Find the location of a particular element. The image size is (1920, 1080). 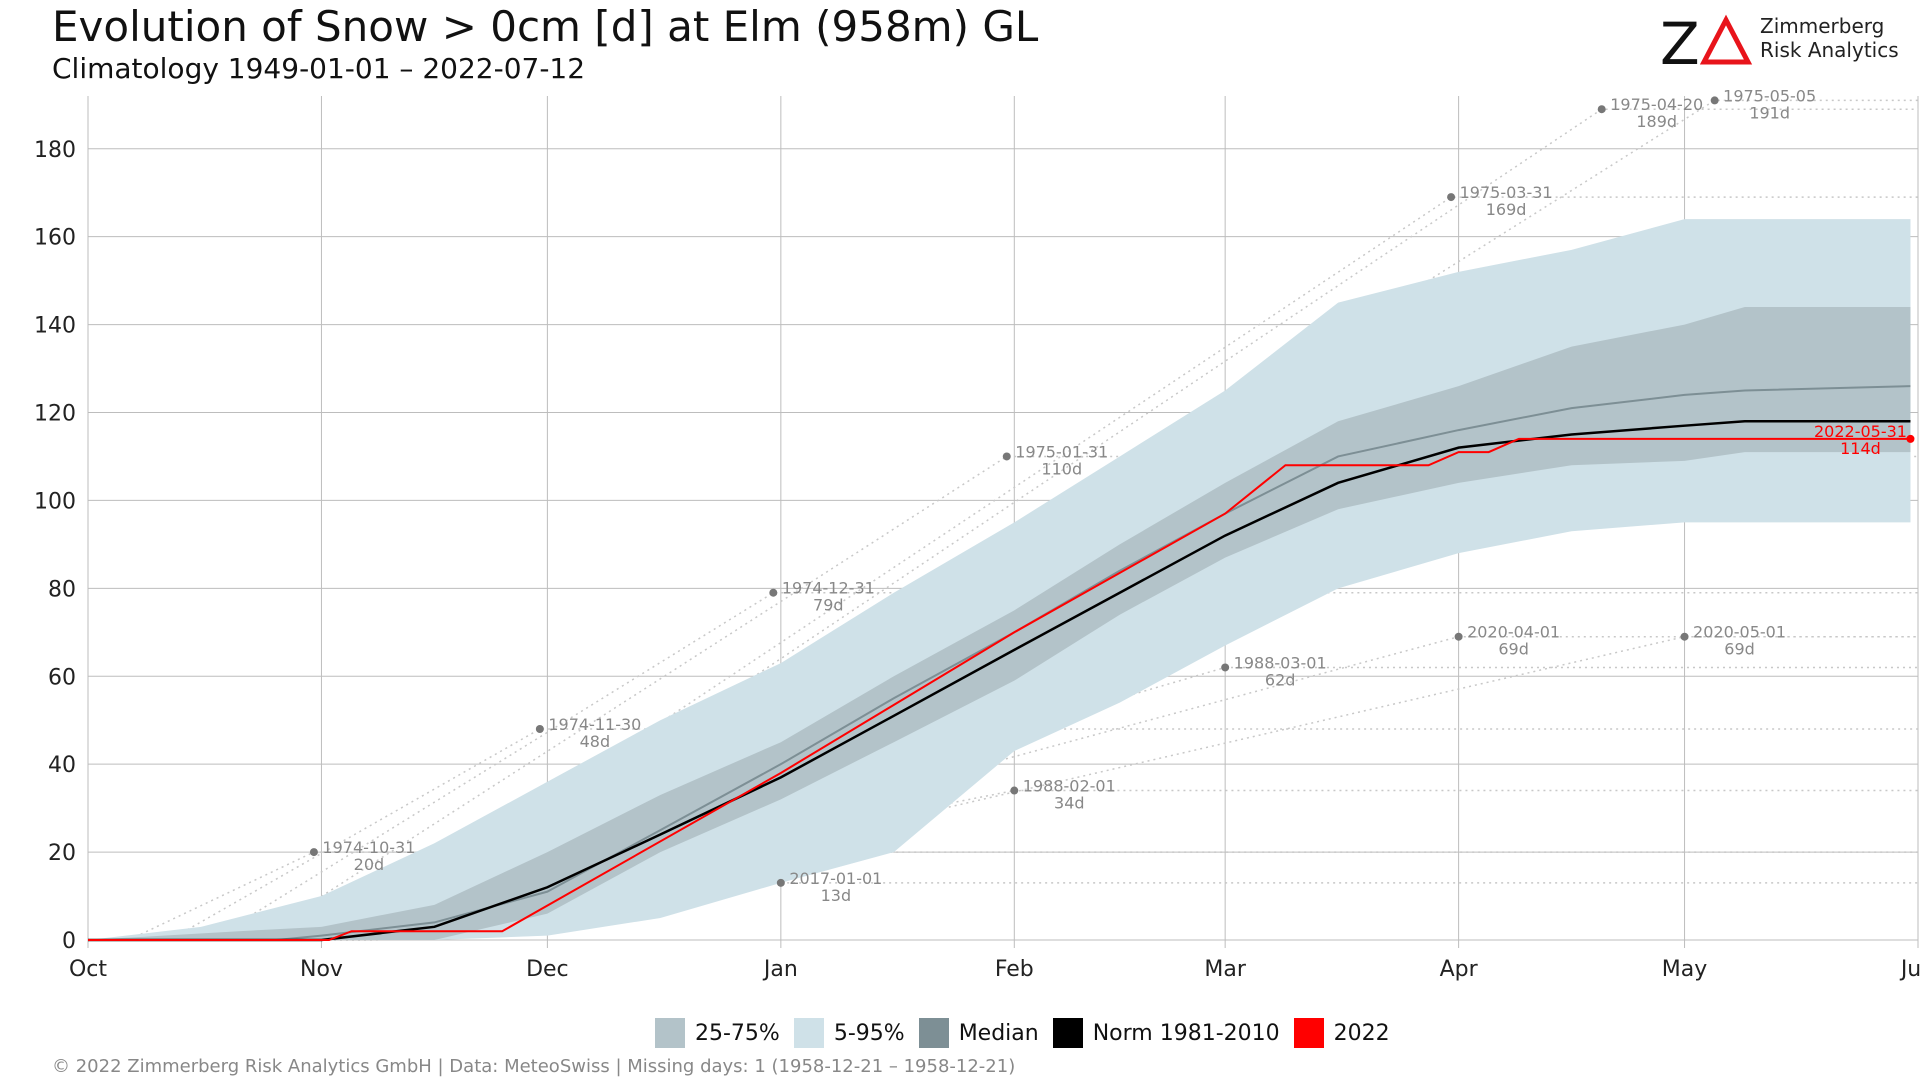

logo-line-2: Risk Analytics is located at coordinates (1829, 50).